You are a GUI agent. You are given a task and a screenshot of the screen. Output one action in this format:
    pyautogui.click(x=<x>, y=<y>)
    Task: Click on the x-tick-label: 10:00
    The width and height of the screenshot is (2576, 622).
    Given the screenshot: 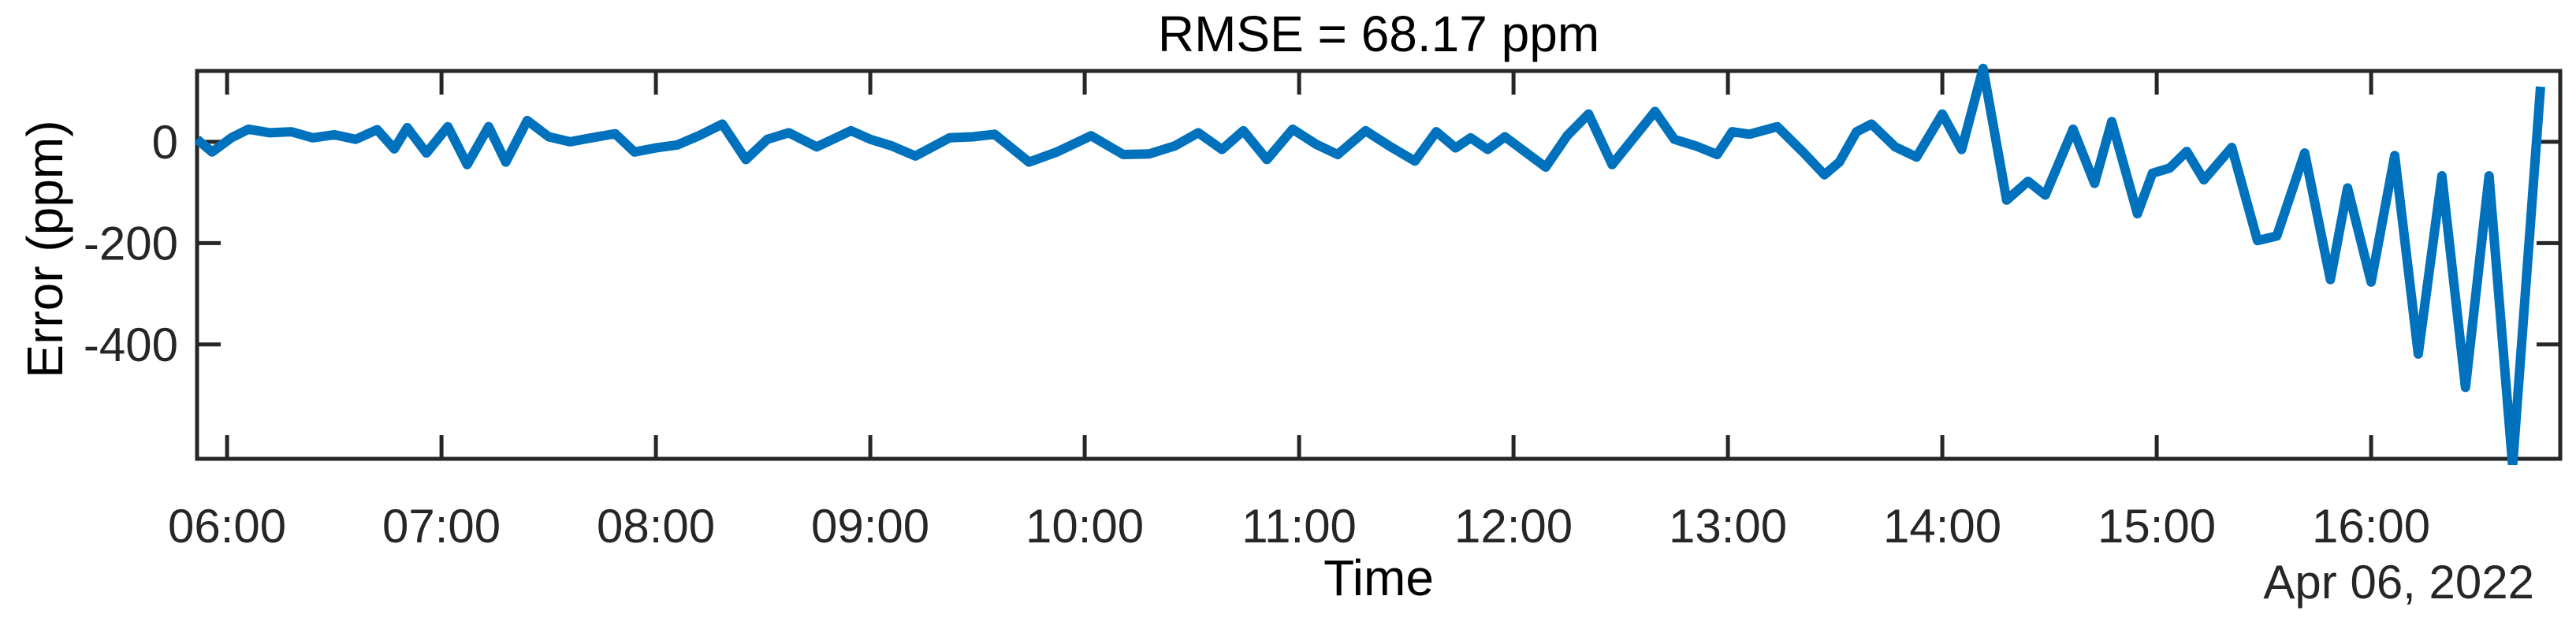 What is the action you would take?
    pyautogui.click(x=1085, y=526)
    